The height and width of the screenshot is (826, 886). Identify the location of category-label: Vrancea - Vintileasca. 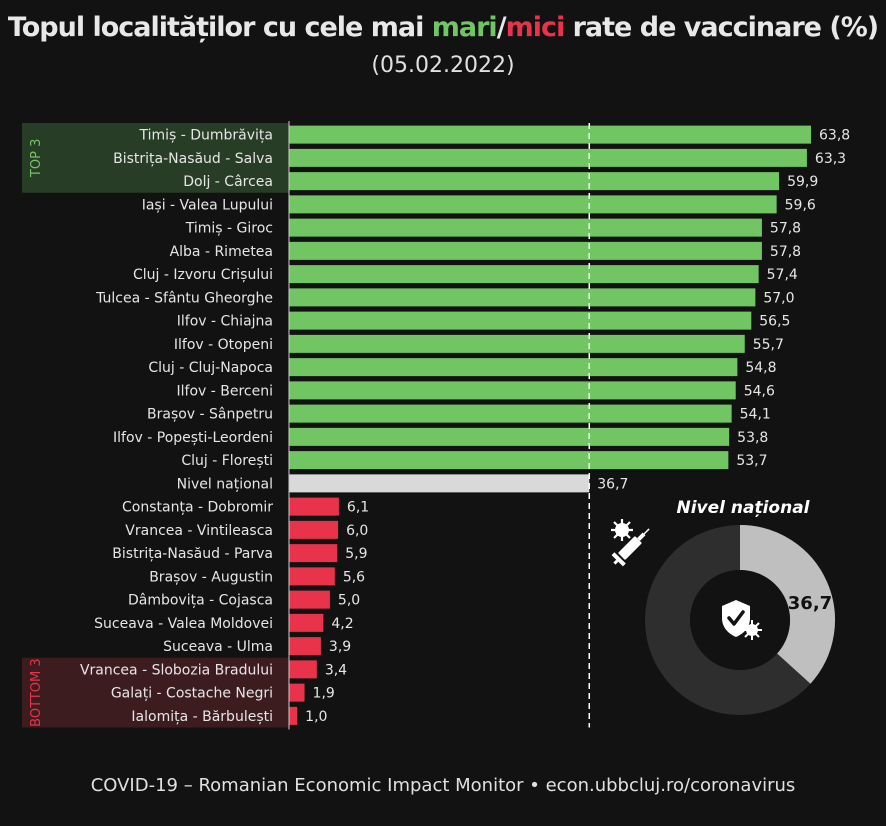
(199, 531).